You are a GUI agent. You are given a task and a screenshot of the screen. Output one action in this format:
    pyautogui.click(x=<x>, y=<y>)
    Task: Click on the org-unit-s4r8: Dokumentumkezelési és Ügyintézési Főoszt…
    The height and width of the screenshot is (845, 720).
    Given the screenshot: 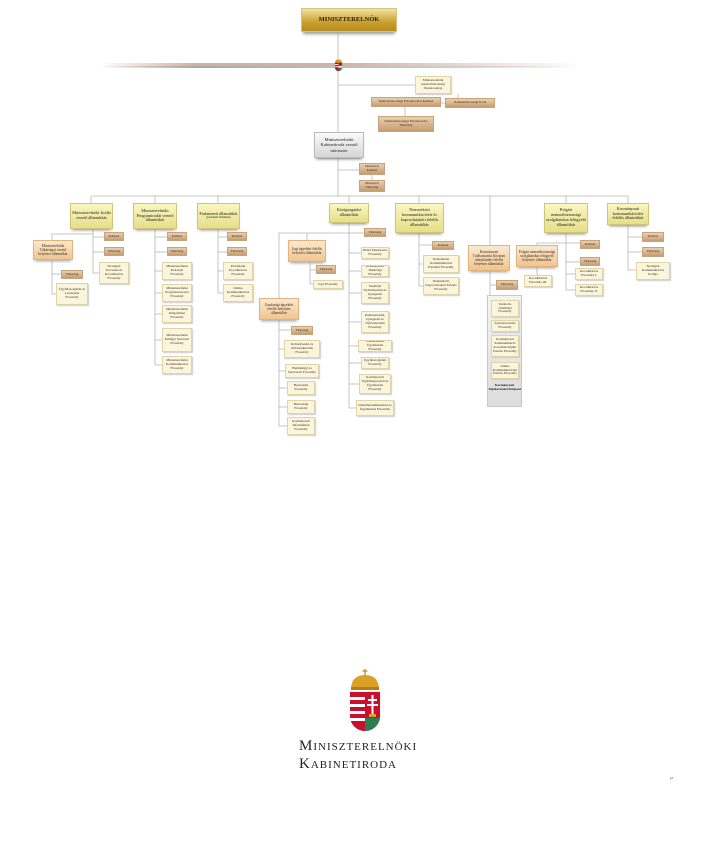 What is the action you would take?
    pyautogui.click(x=375, y=408)
    